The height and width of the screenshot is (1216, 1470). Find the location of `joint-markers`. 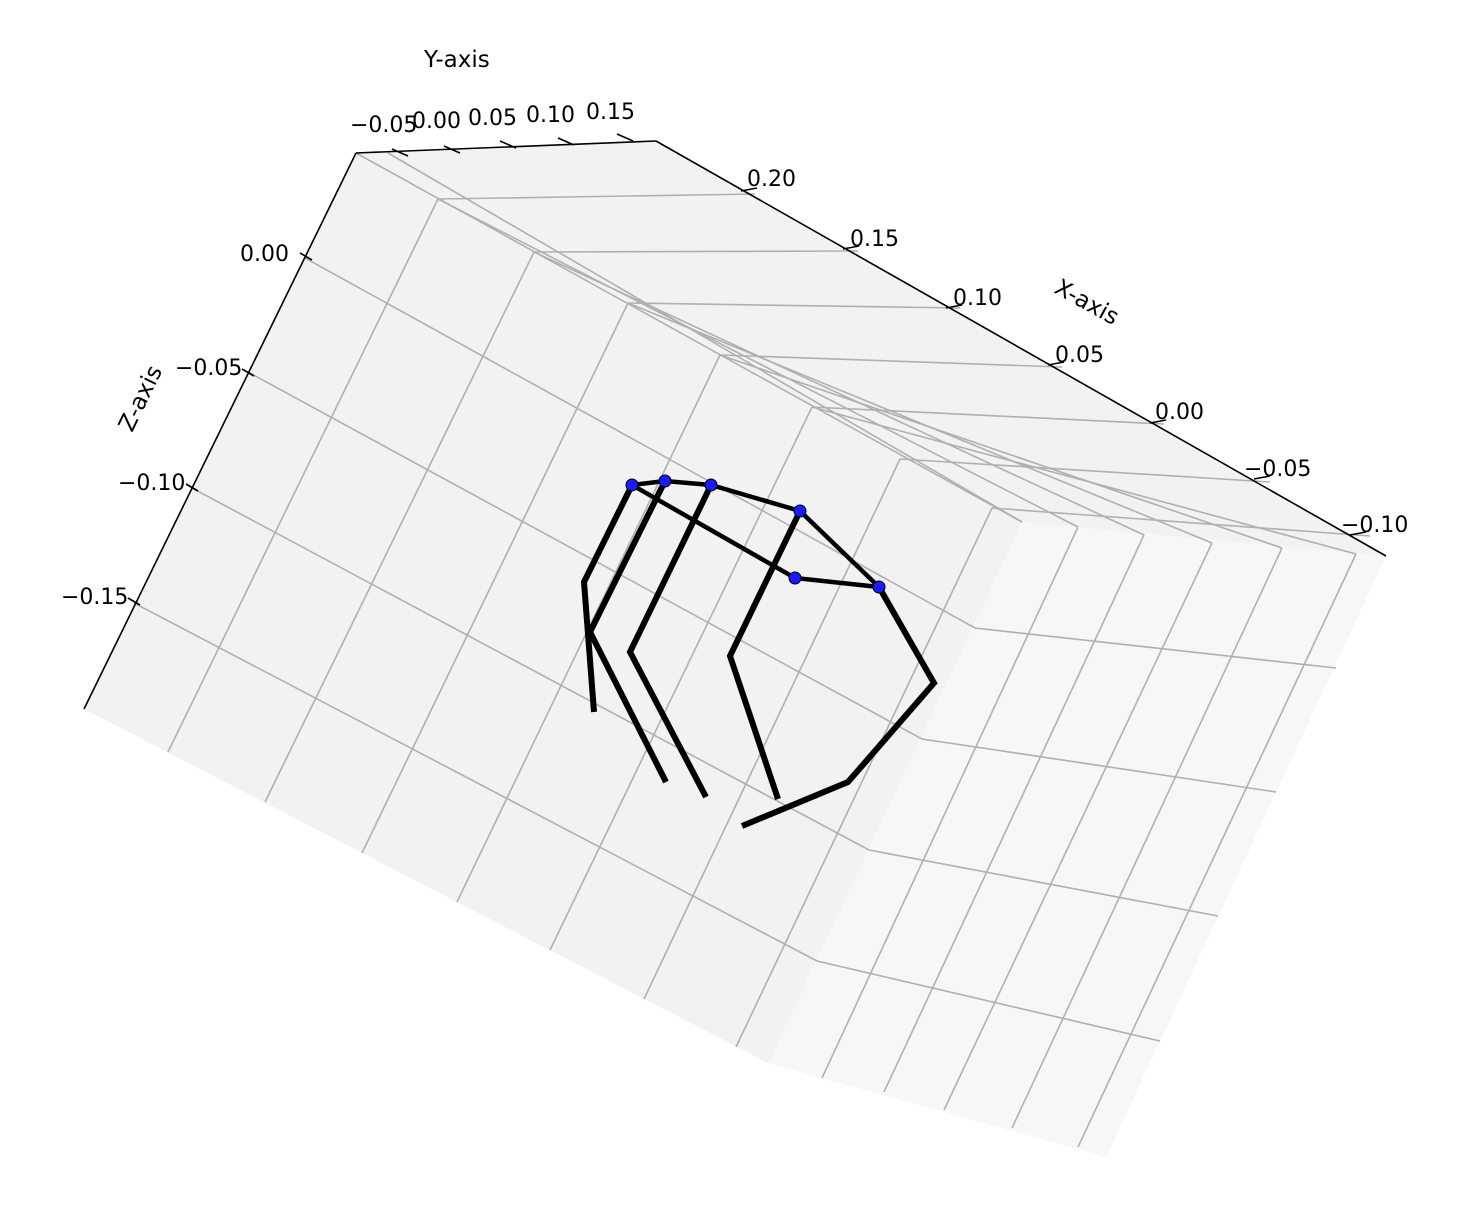

joint-markers is located at coordinates (755, 534).